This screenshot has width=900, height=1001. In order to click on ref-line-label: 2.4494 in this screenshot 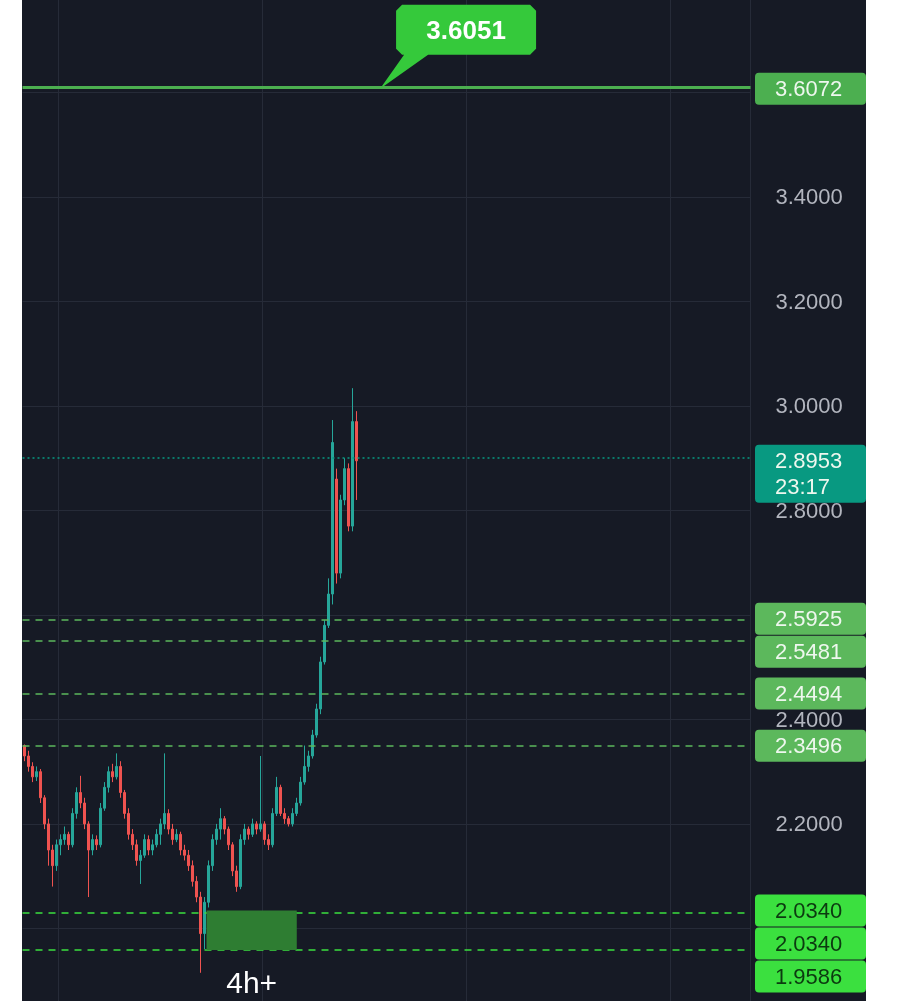, I will do `click(809, 694)`.